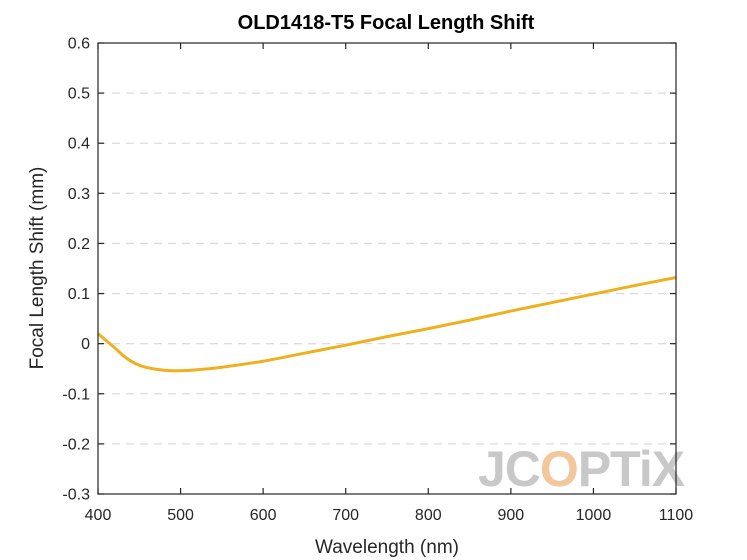  What do you see at coordinates (79, 94) in the screenshot?
I see `y-tick-label: 0.5` at bounding box center [79, 94].